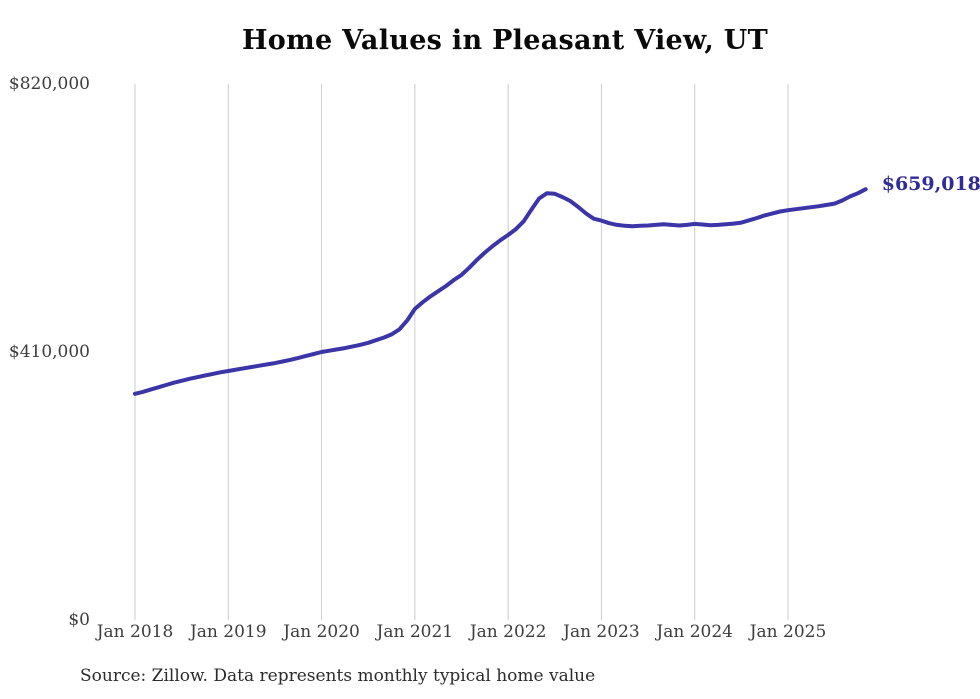 The image size is (980, 699). I want to click on x-tick-label: Jan 2023, so click(601, 632).